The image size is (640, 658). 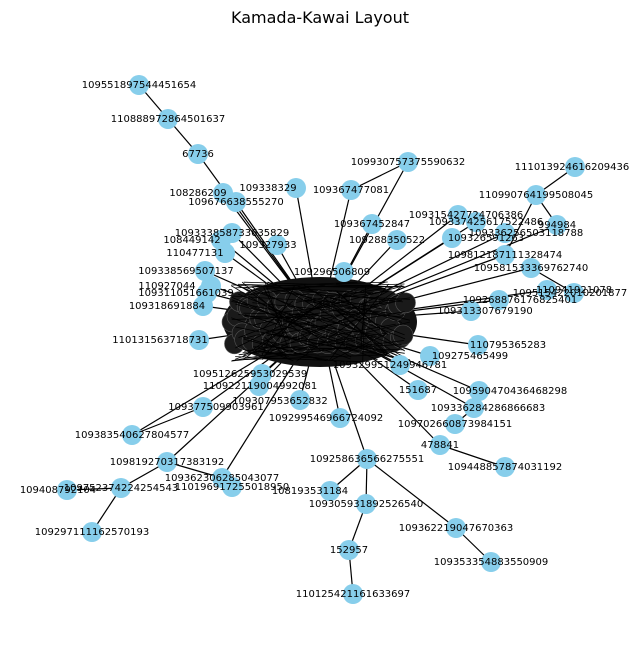 What do you see at coordinates (332, 272) in the screenshot?
I see `node-label: 109296506809` at bounding box center [332, 272].